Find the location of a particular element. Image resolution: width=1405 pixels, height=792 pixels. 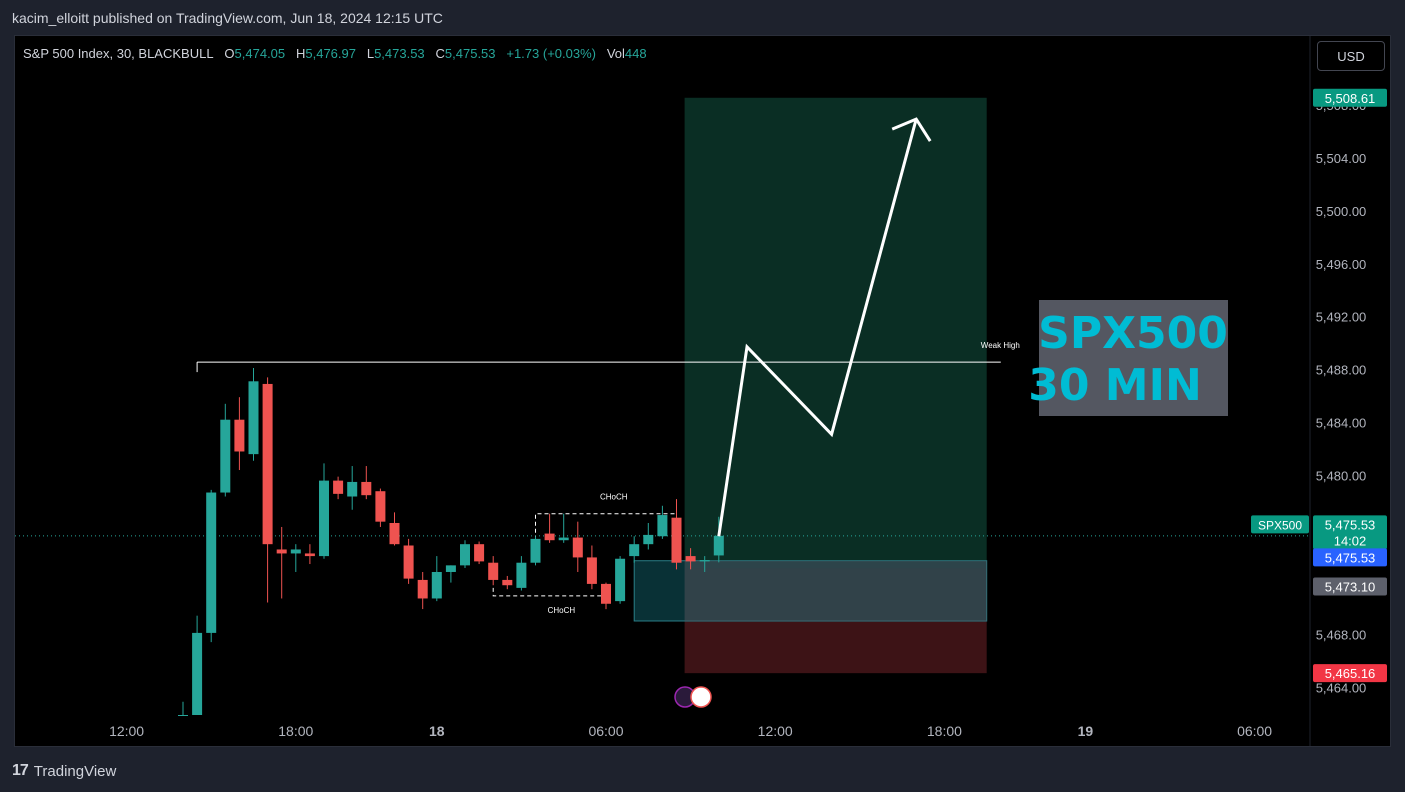

annotation-line2: 30 MIN is located at coordinates (1115, 385).